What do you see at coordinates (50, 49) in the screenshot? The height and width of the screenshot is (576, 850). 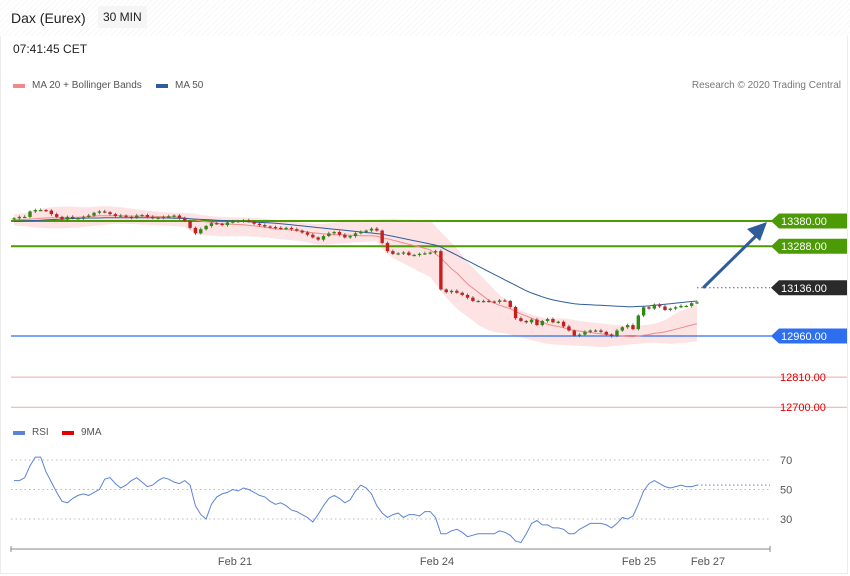 I see `timestamp: 07:41:45 CET` at bounding box center [50, 49].